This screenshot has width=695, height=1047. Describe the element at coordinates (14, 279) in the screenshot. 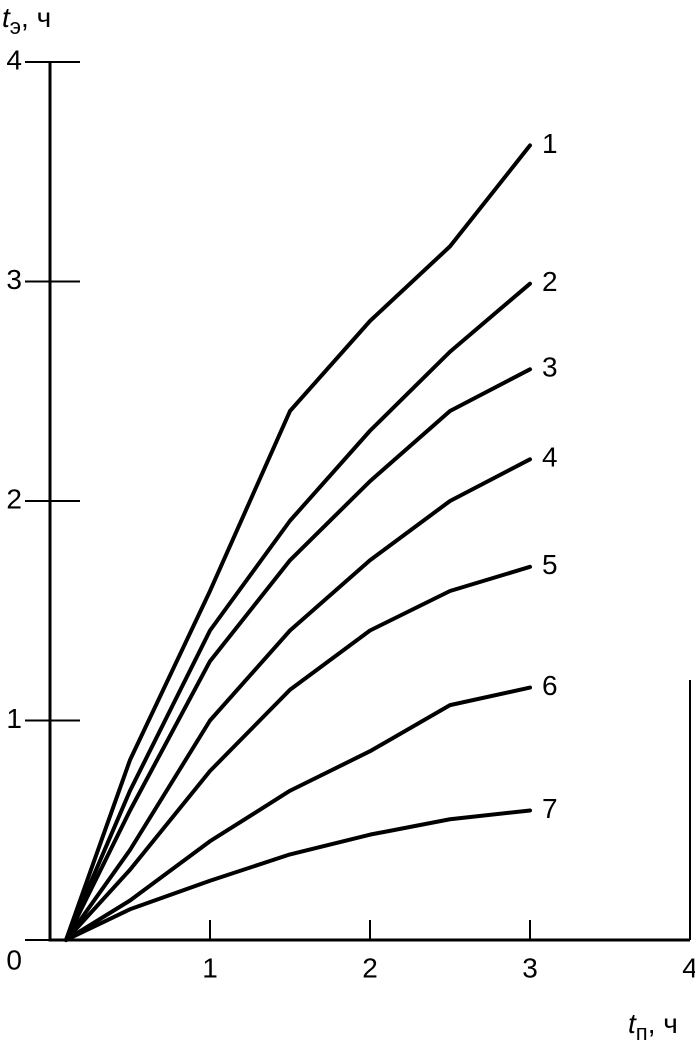

I see `y-tick-label: 3` at that location.